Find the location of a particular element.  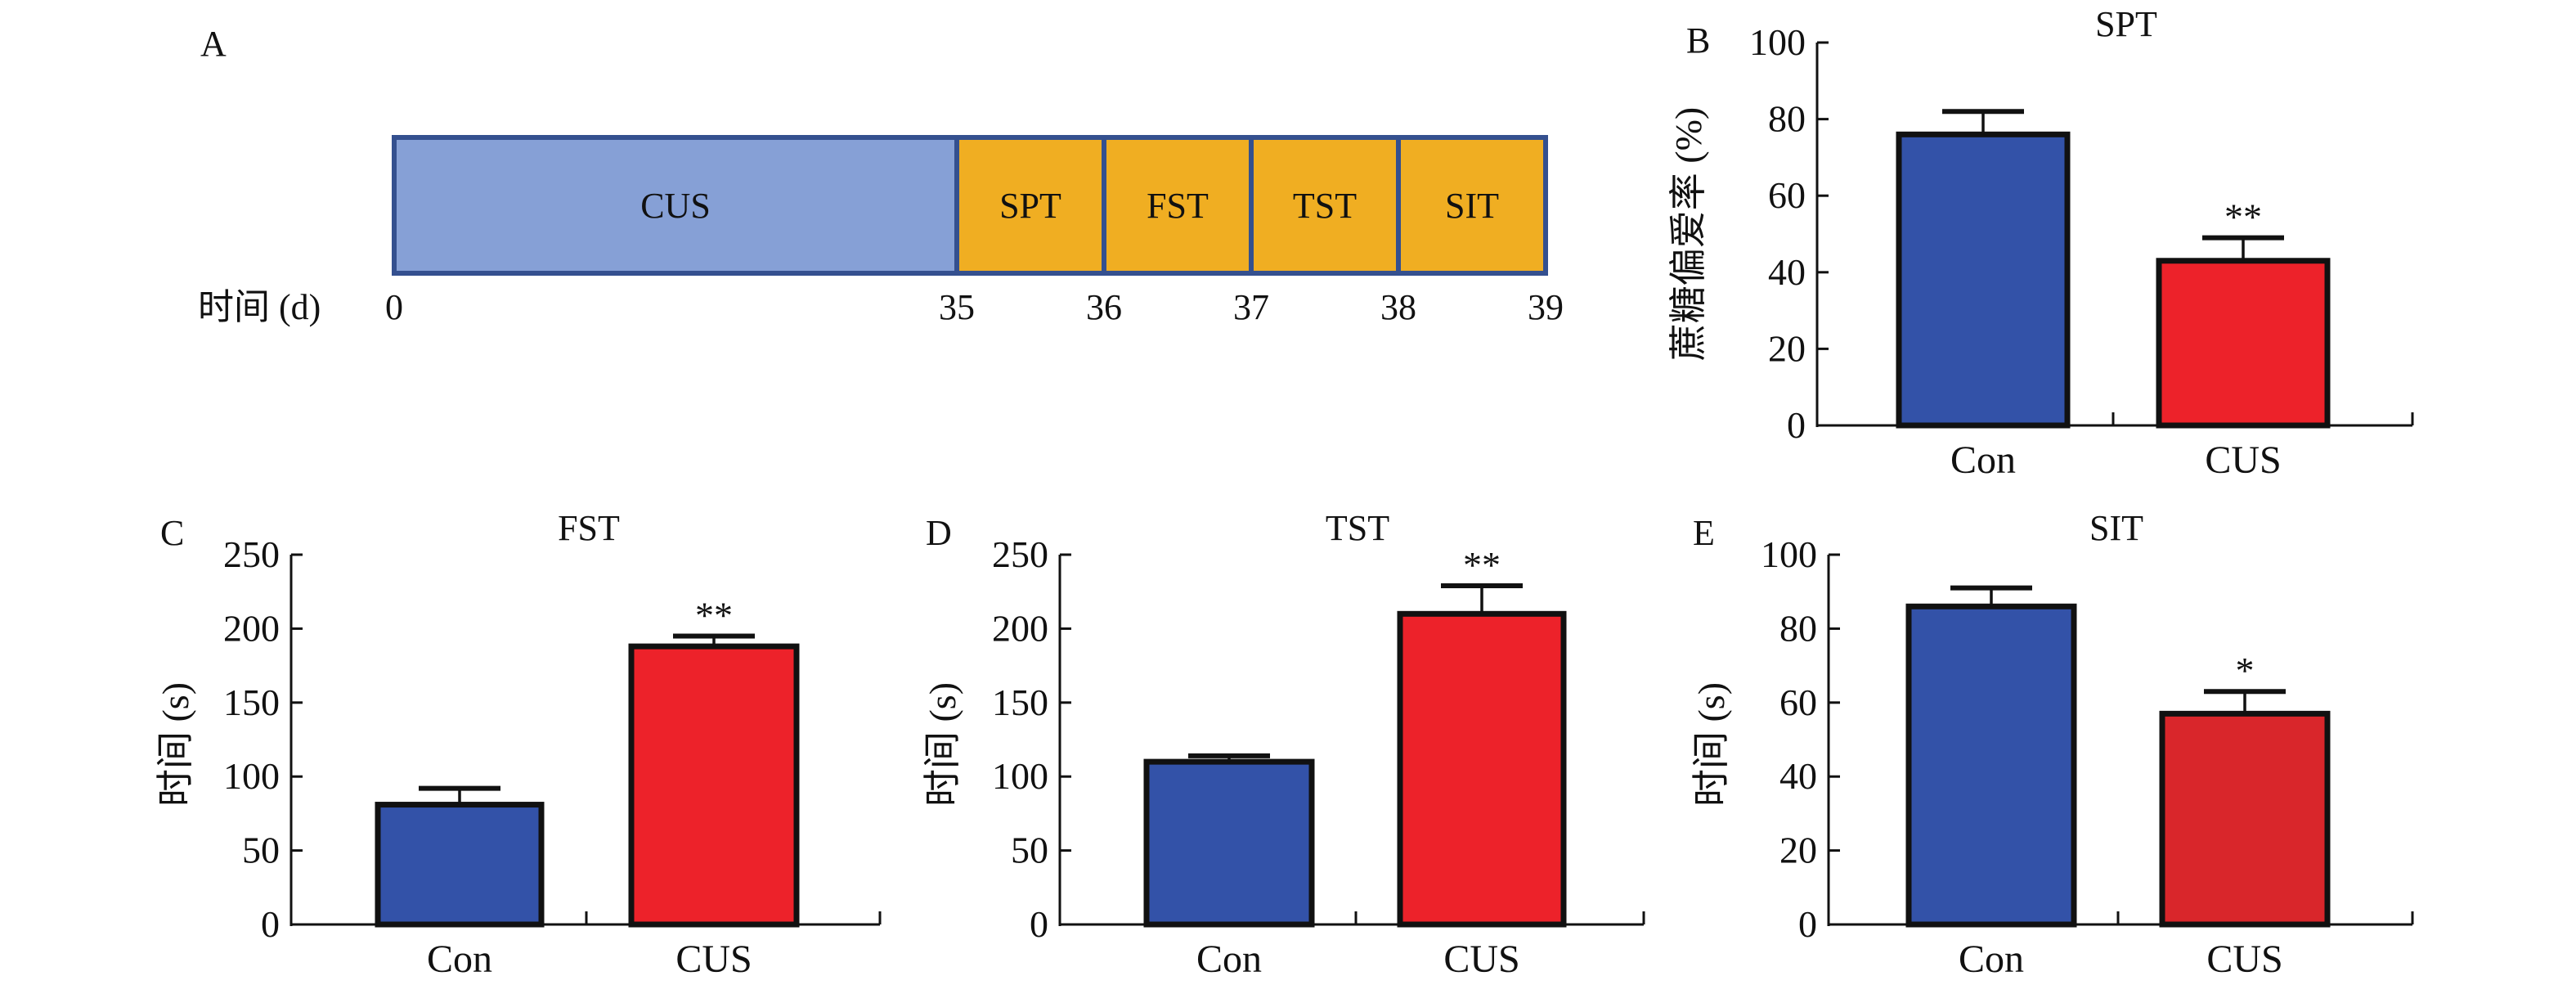

significance-marker: * is located at coordinates (2245, 670).